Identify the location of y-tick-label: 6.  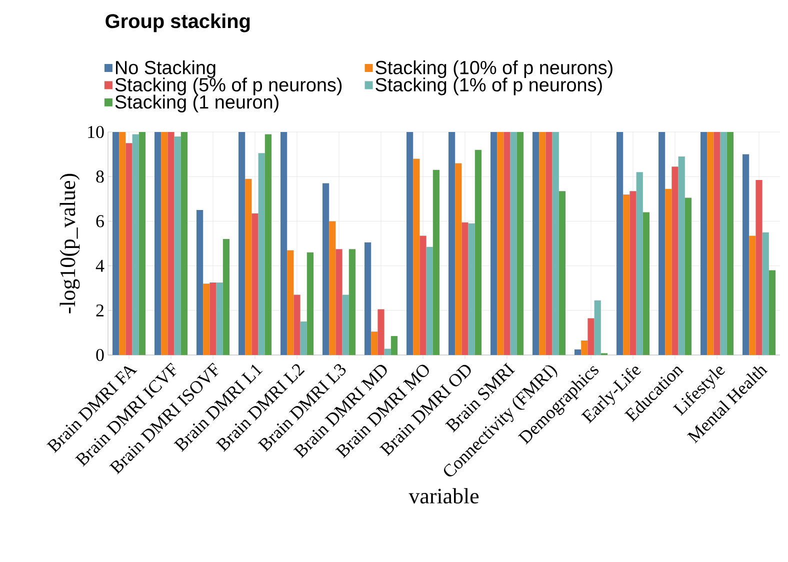
(100, 221).